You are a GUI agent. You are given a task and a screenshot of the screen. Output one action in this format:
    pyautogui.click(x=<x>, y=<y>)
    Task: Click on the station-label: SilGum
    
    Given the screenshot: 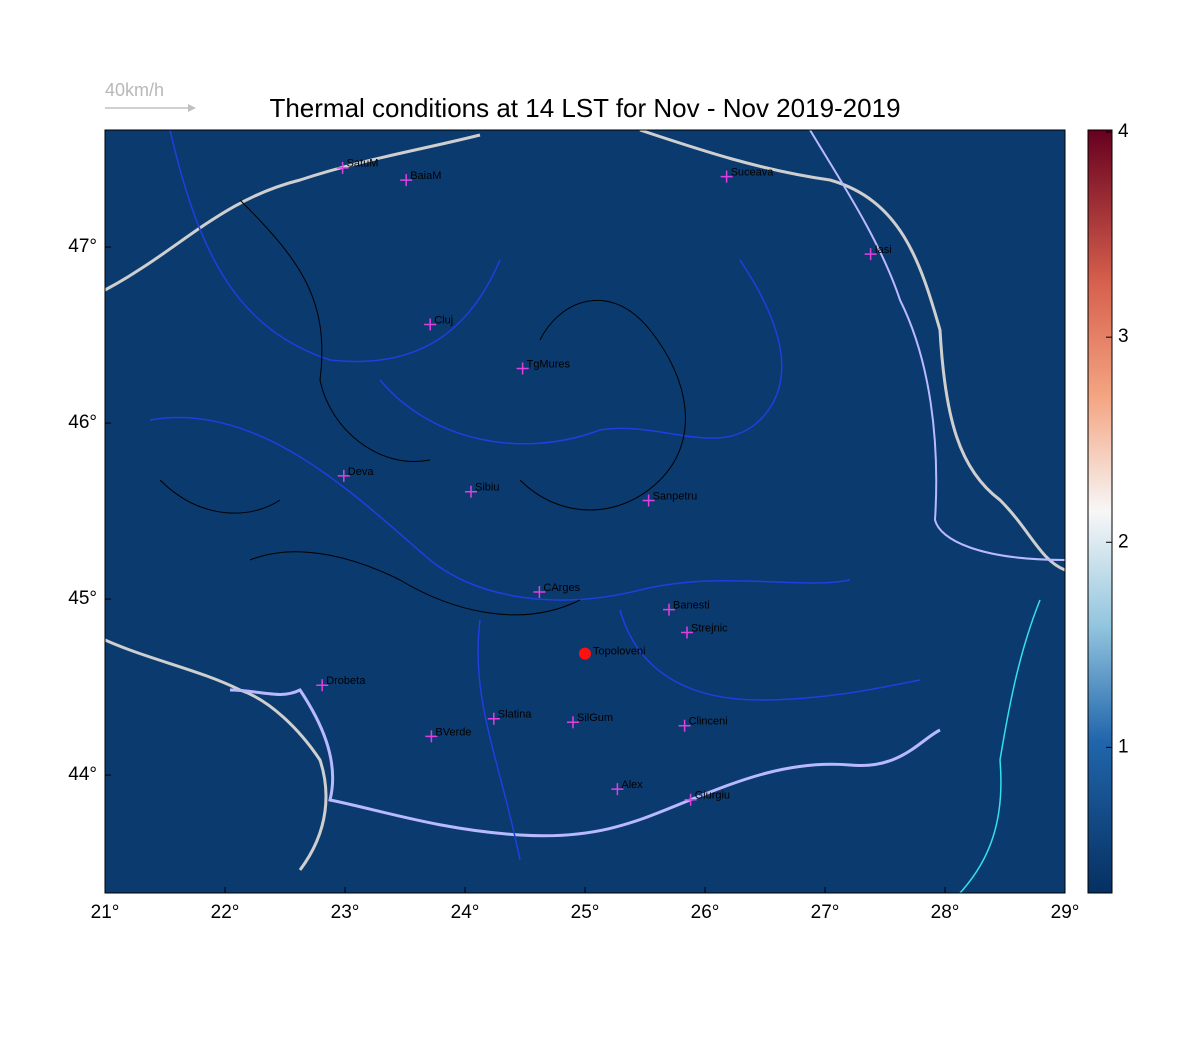 What is the action you would take?
    pyautogui.click(x=595, y=718)
    